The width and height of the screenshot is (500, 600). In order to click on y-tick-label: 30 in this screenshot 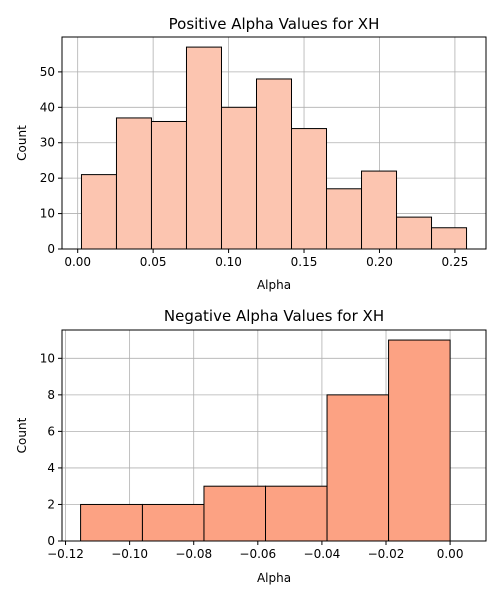, I will do `click(47, 143)`.